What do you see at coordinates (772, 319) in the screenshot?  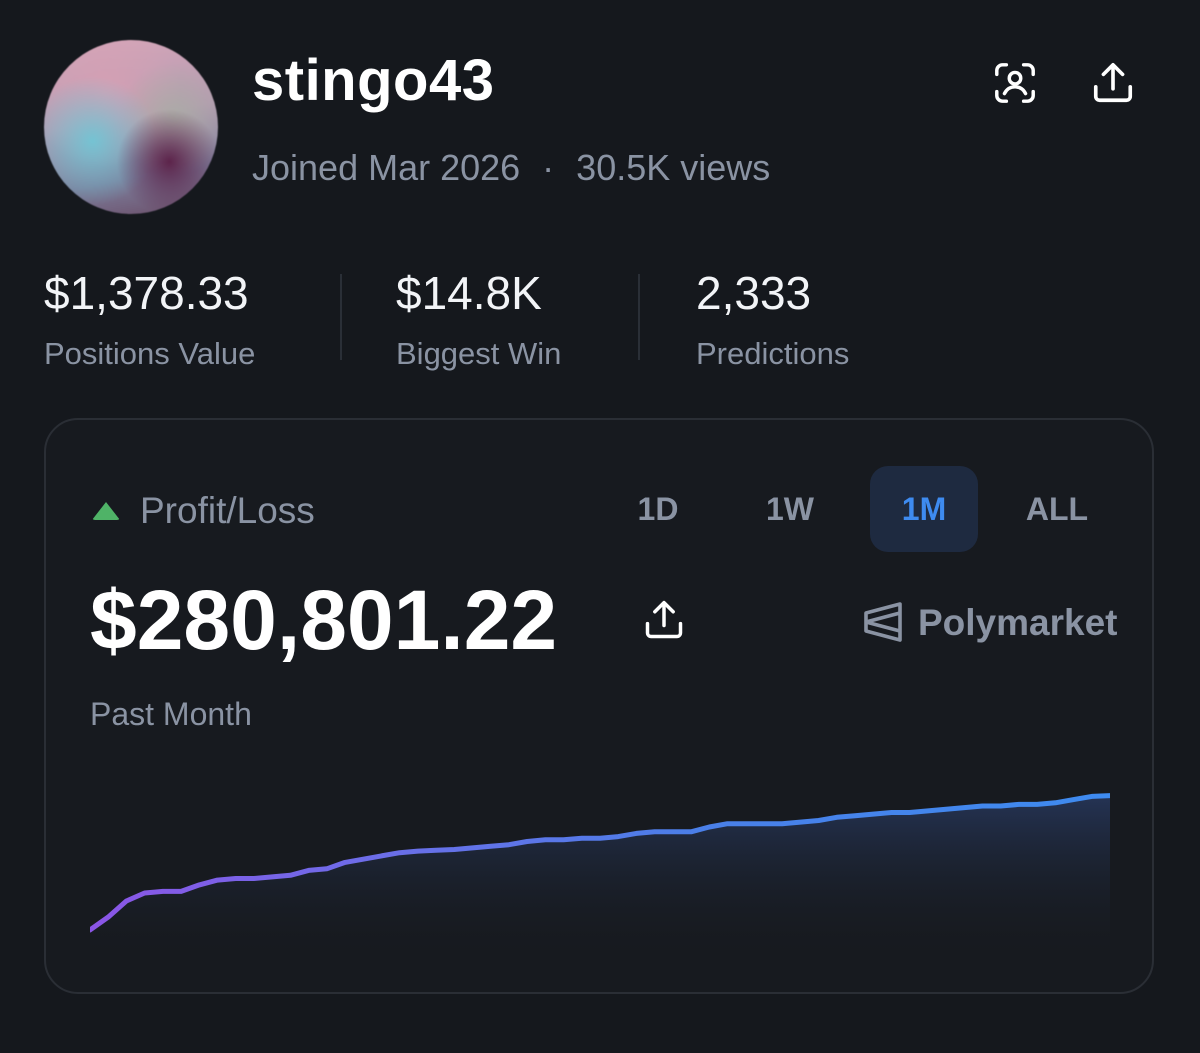 I see `stat-predictions: 2,333 Predictions` at bounding box center [772, 319].